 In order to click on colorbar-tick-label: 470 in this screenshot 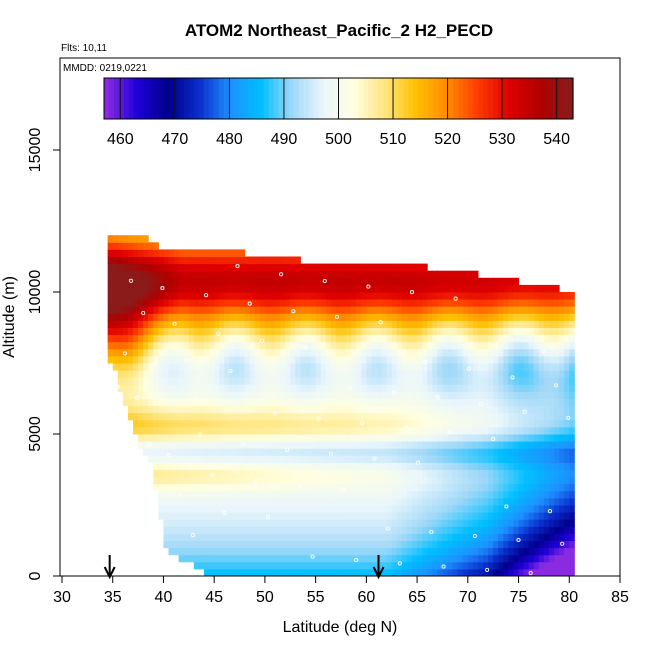, I will do `click(175, 139)`.